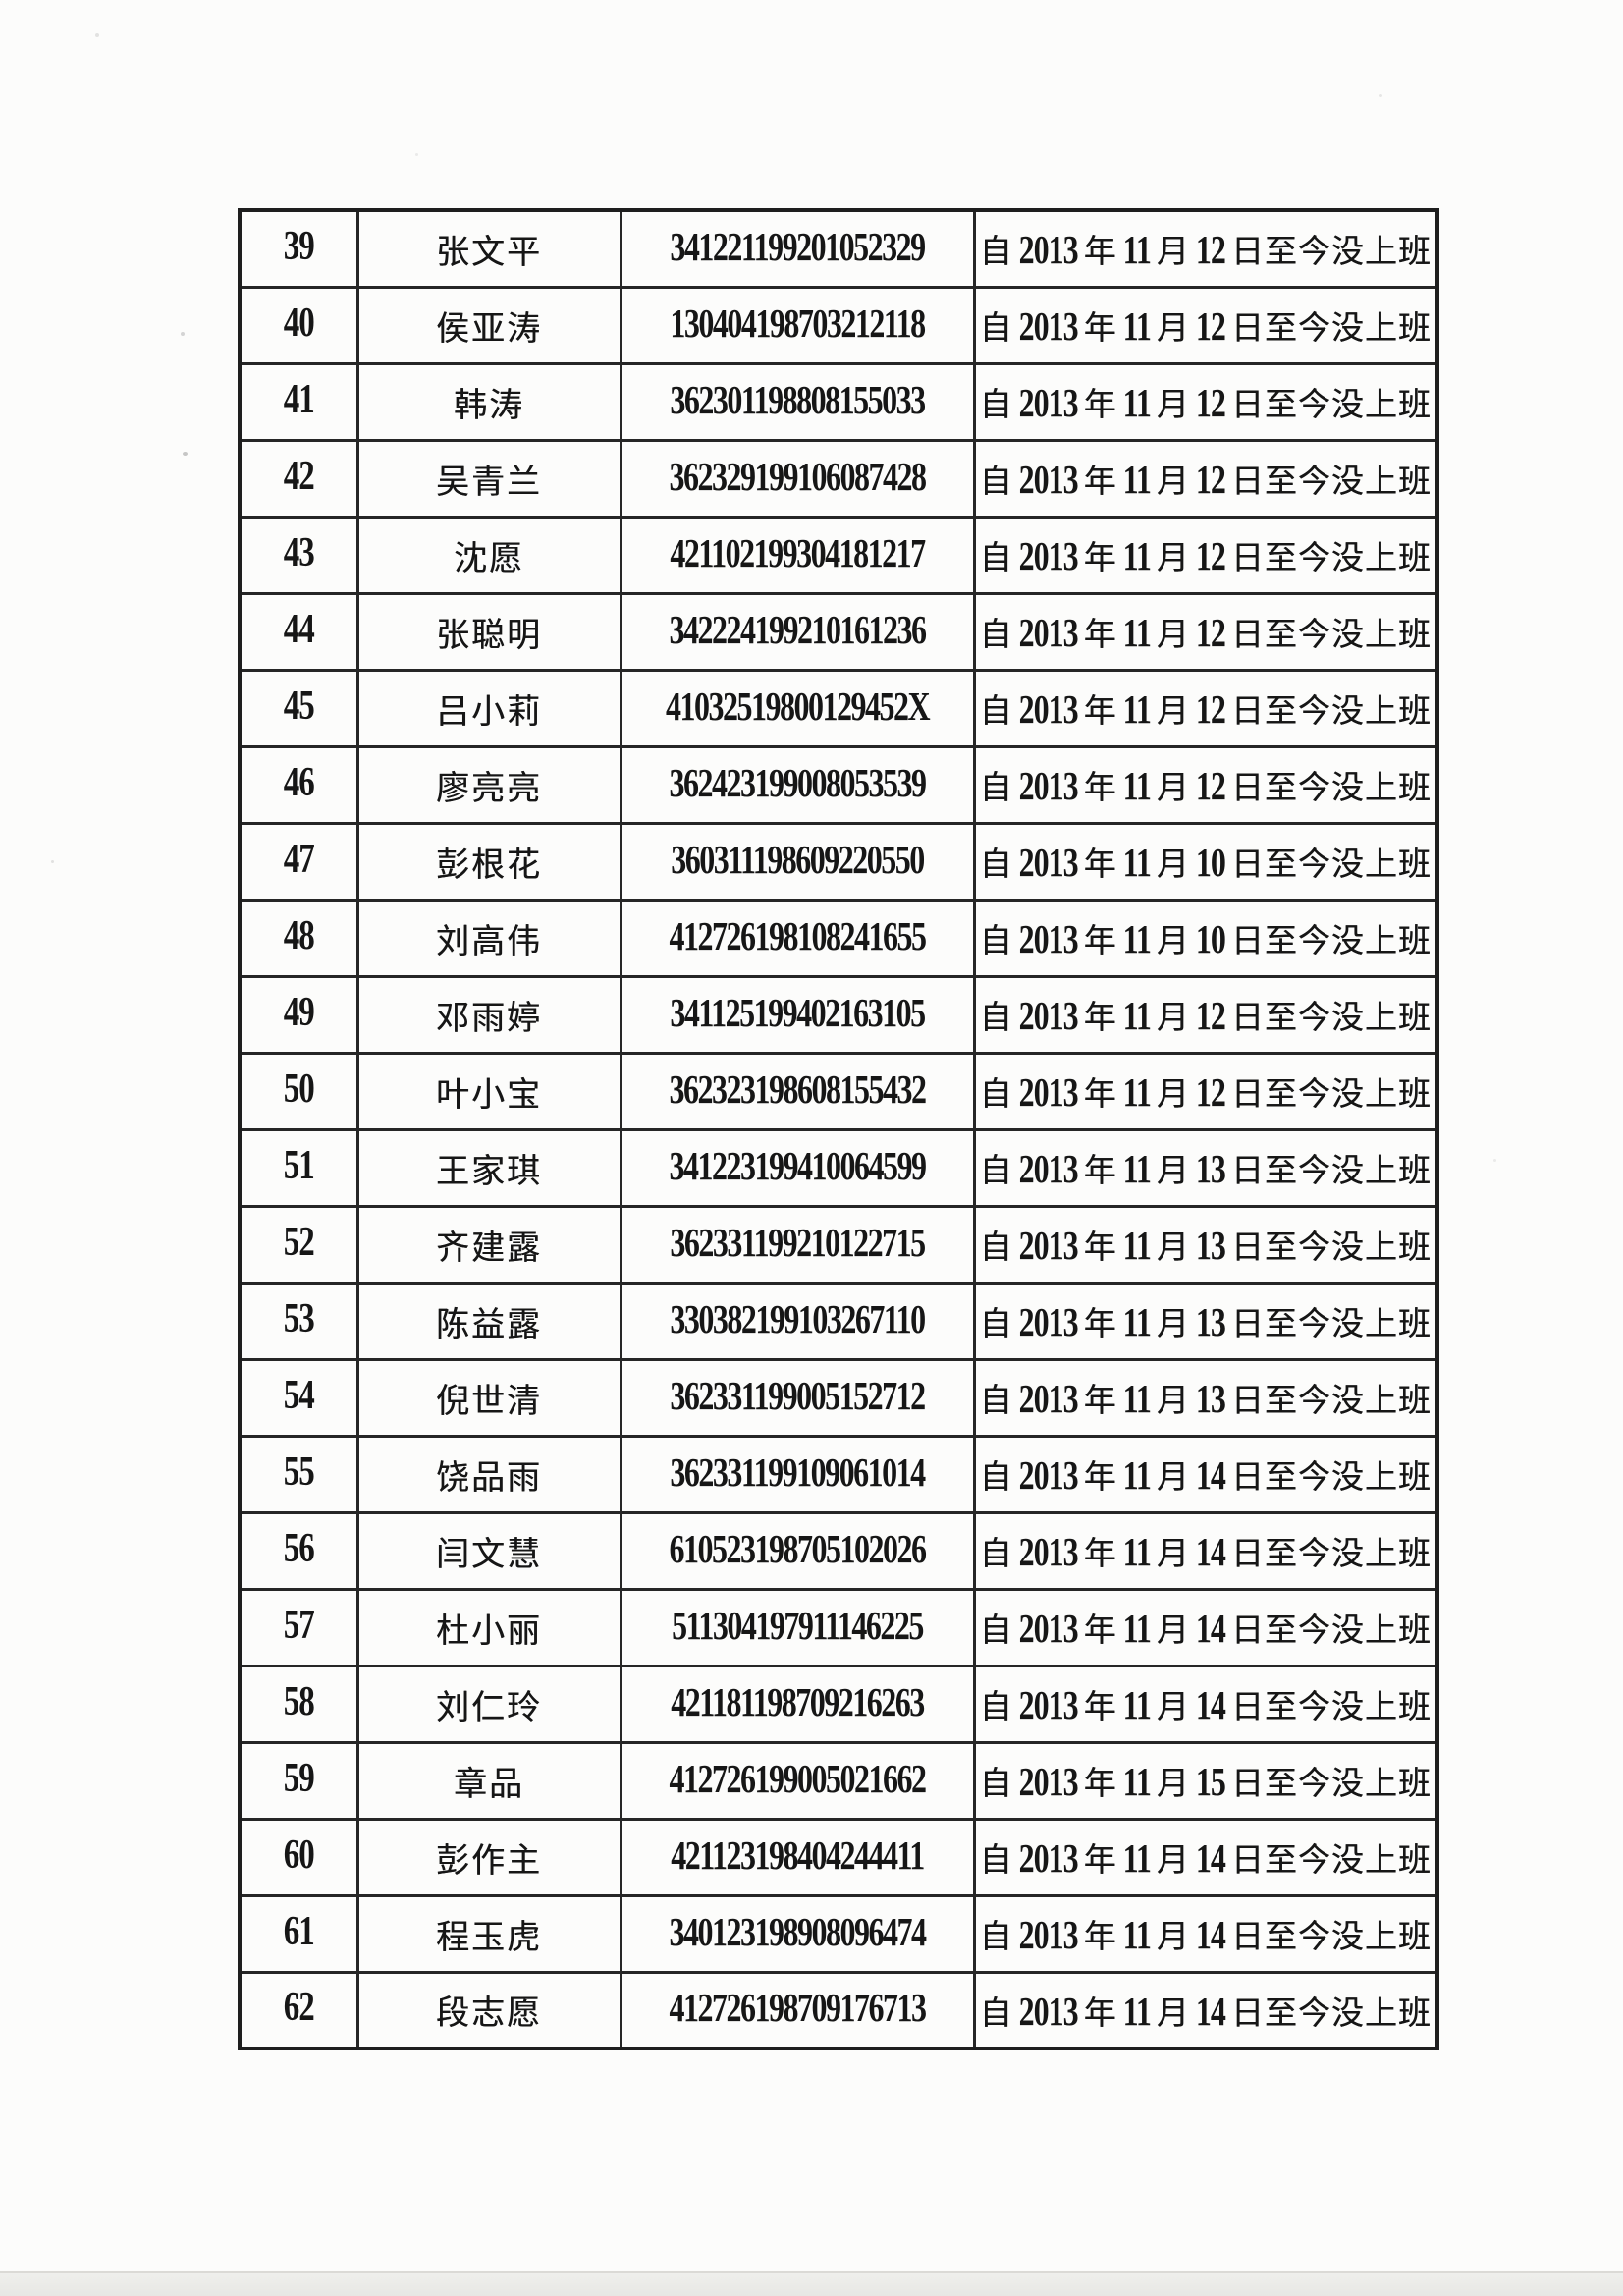 The height and width of the screenshot is (2296, 1623). What do you see at coordinates (298, 631) in the screenshot?
I see `cell-row-number: 44` at bounding box center [298, 631].